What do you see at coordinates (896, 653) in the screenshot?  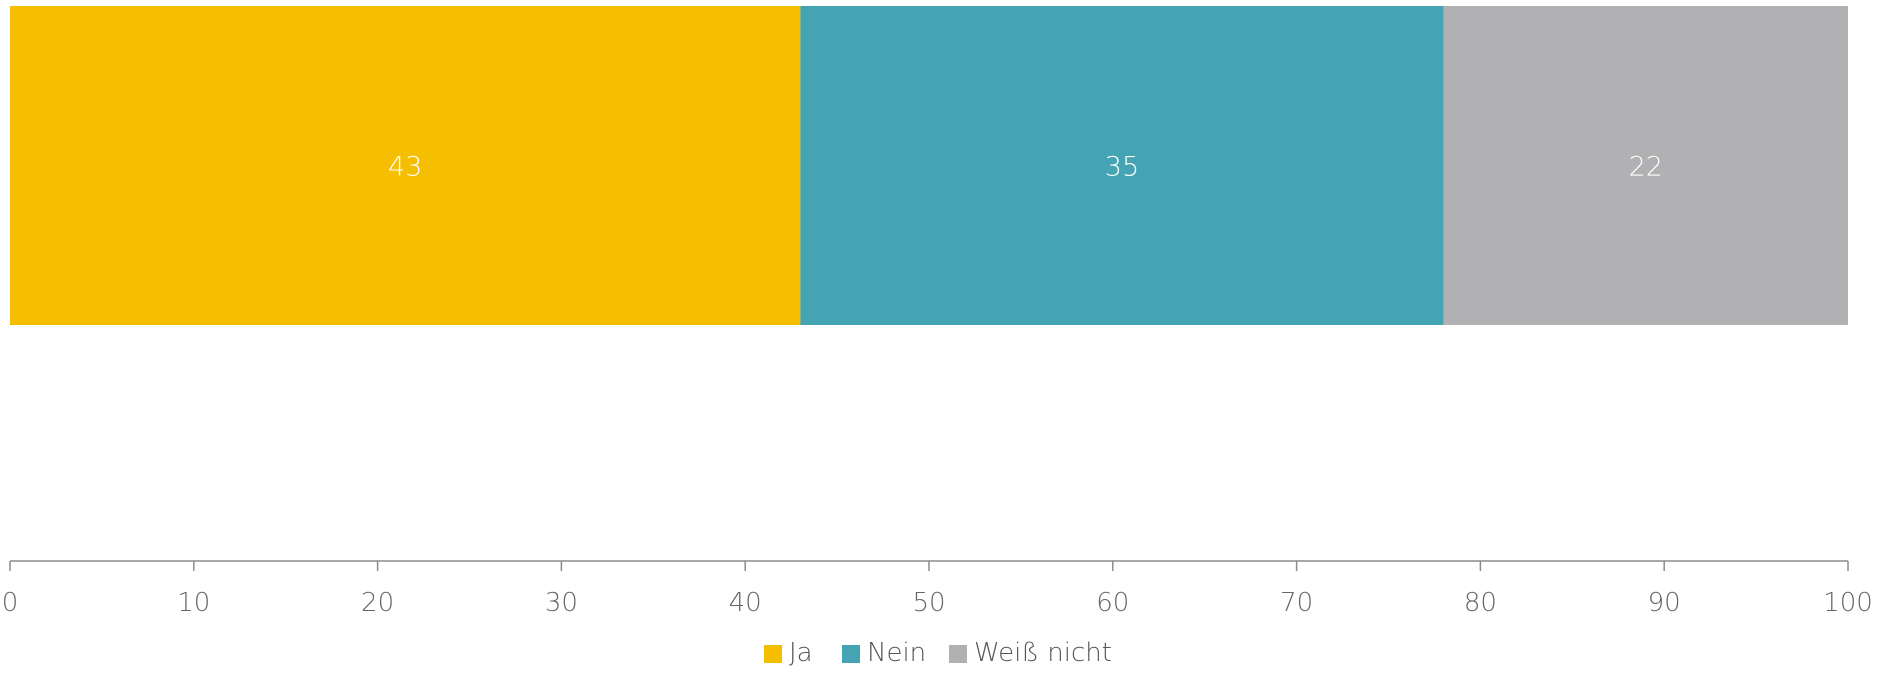 I see `legend-label: Nein` at bounding box center [896, 653].